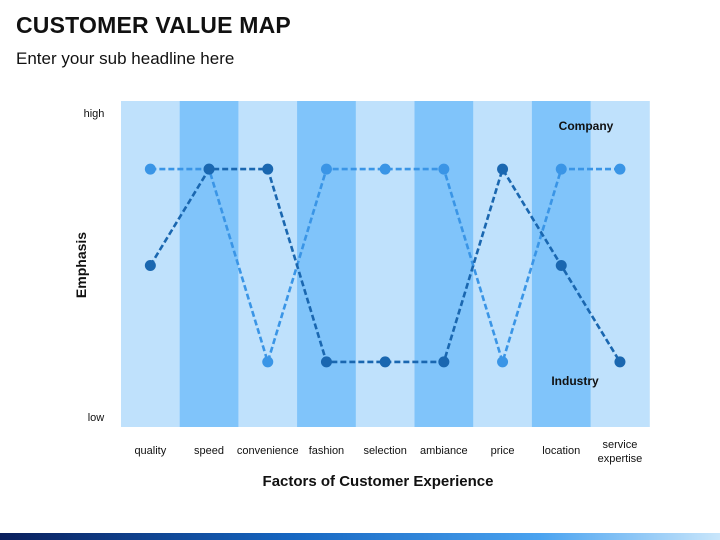  What do you see at coordinates (620, 362) in the screenshot?
I see `point-industry-service-expertise` at bounding box center [620, 362].